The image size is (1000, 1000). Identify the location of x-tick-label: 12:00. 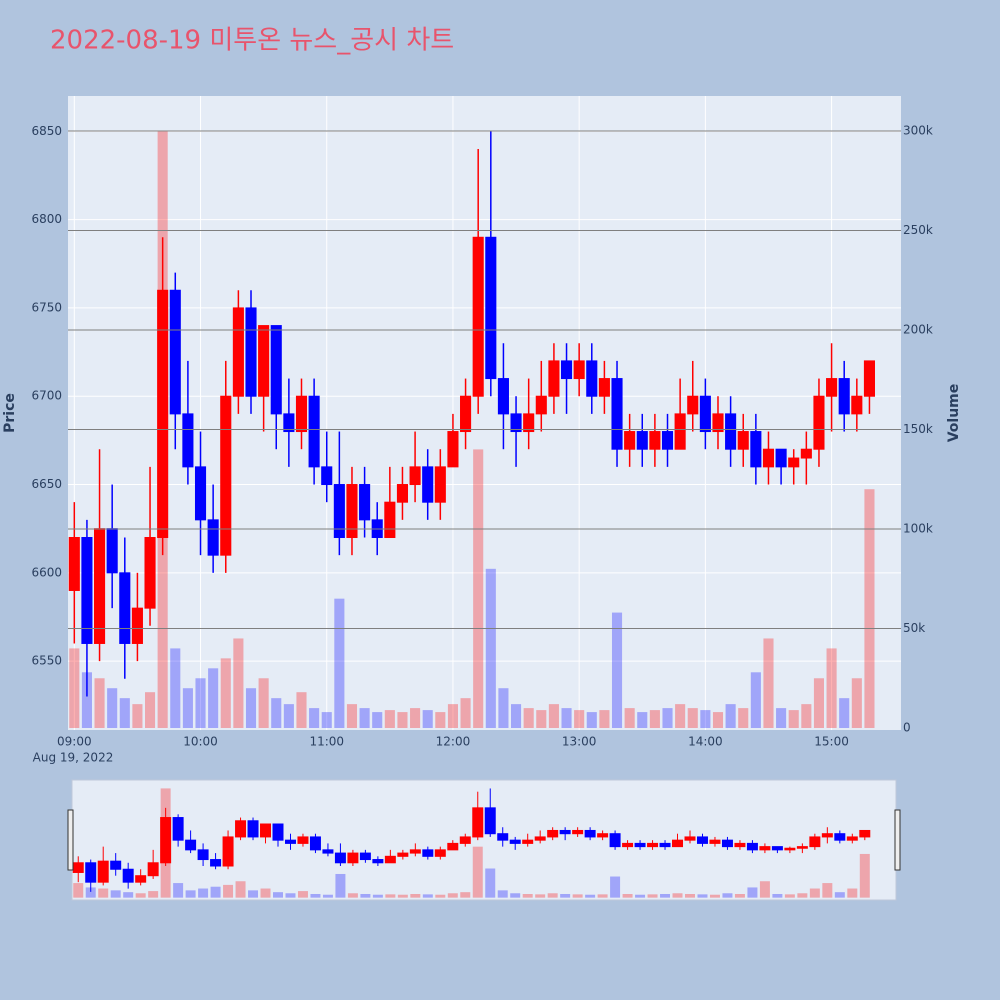
(453, 742).